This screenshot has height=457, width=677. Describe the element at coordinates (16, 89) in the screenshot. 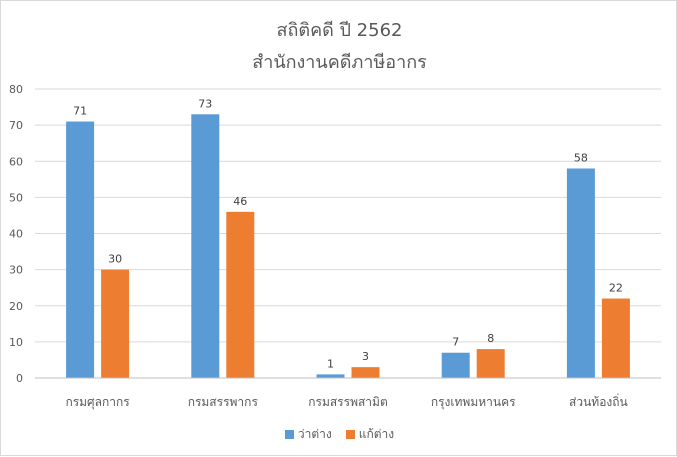

I see `y-tick-label: 80` at that location.